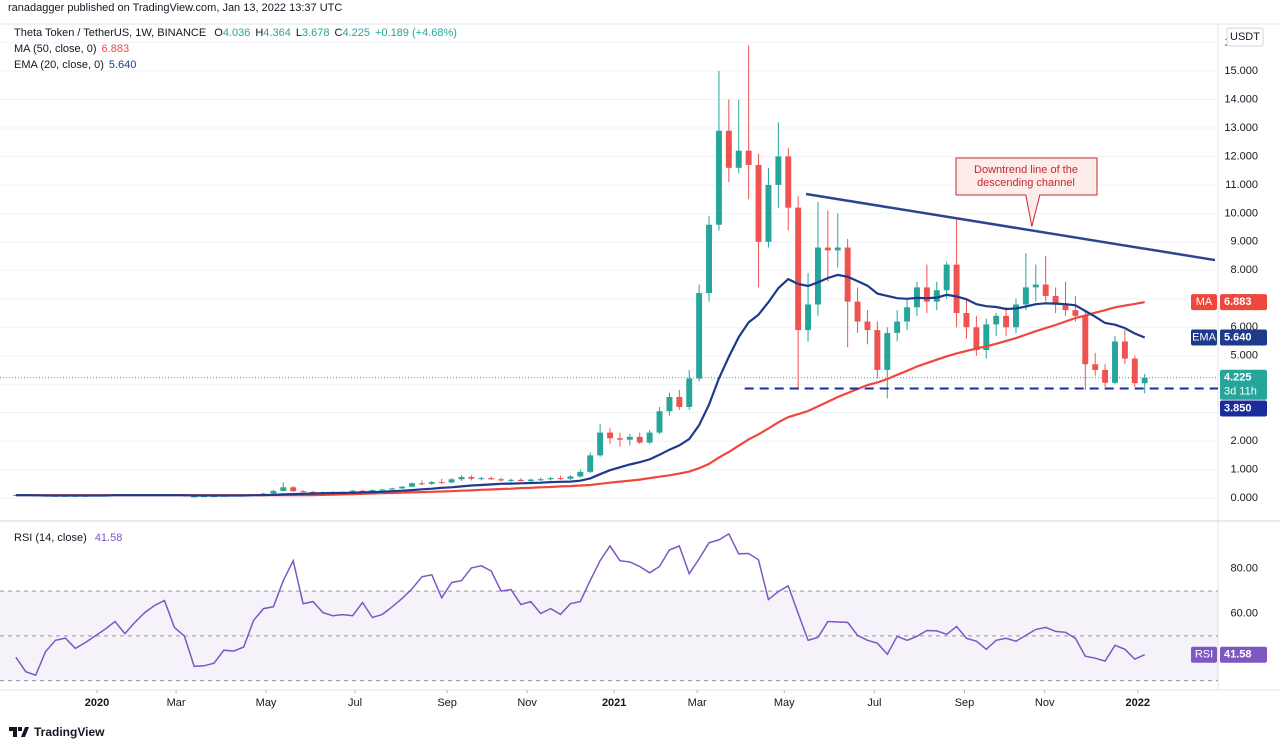 This screenshot has width=1280, height=746. Describe the element at coordinates (1238, 302) in the screenshot. I see `overlay-price-label: 6.883` at that location.